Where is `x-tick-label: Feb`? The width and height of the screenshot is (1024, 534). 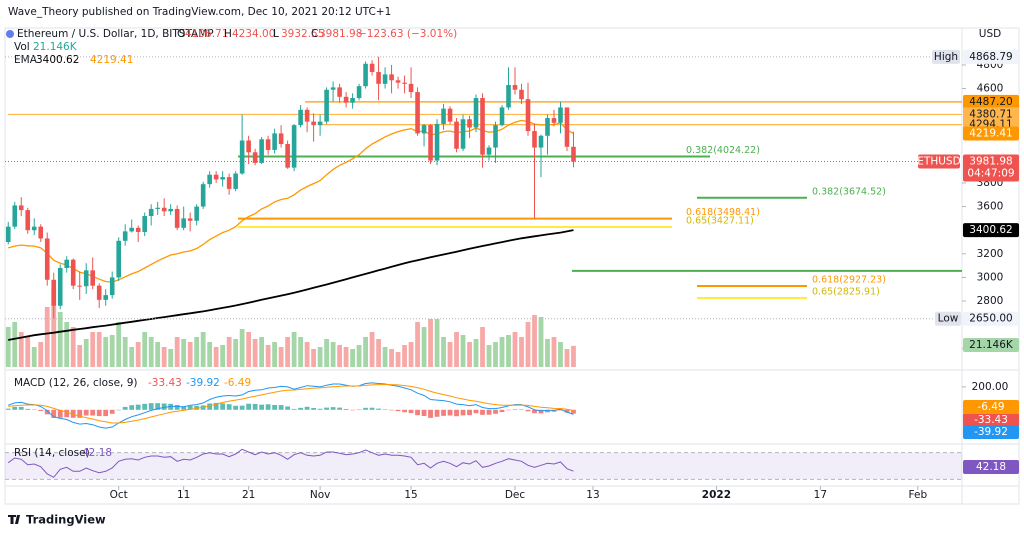
x-tick-label: Feb is located at coordinates (918, 495).